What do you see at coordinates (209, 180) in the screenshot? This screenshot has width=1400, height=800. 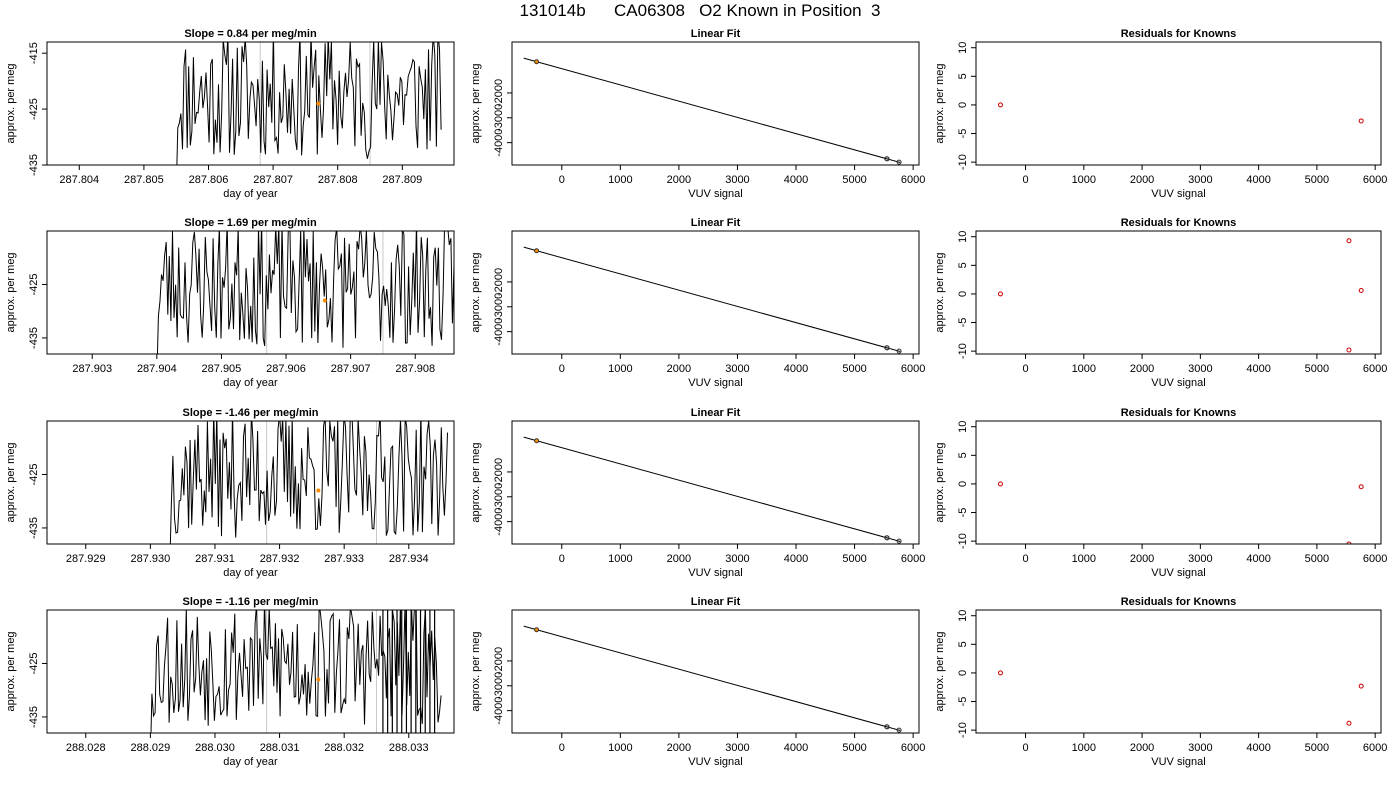 I see `x-tick-label: 287.806` at bounding box center [209, 180].